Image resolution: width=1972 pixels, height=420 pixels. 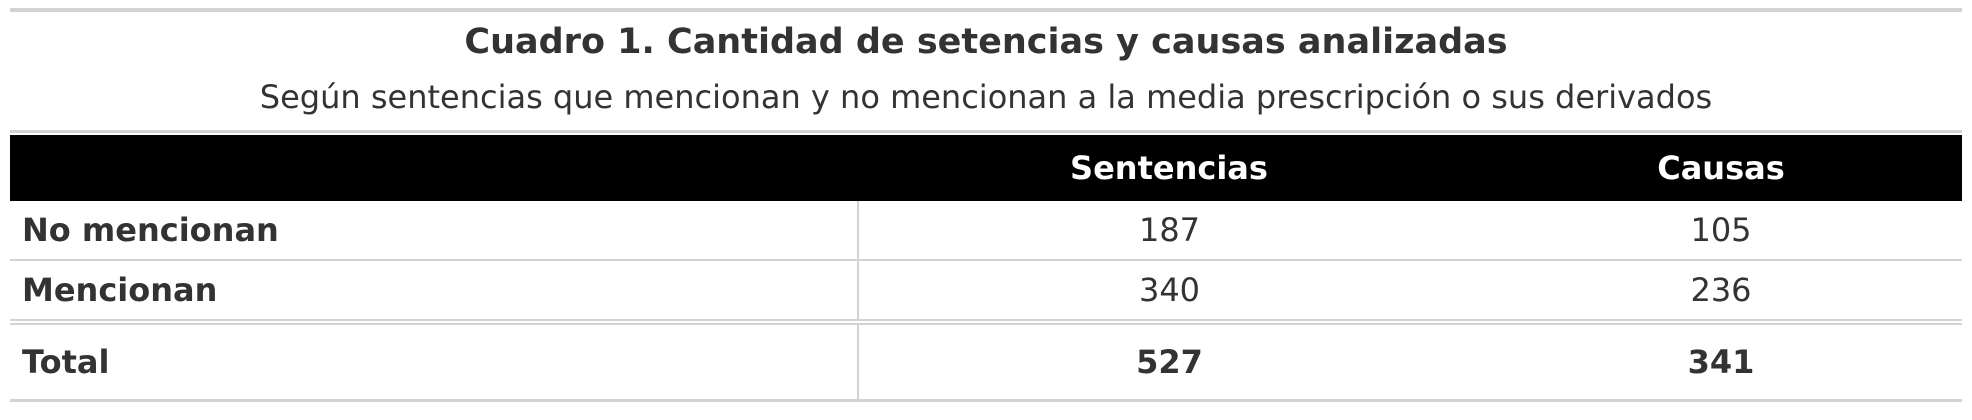 What do you see at coordinates (434, 168) in the screenshot?
I see `header-stub` at bounding box center [434, 168].